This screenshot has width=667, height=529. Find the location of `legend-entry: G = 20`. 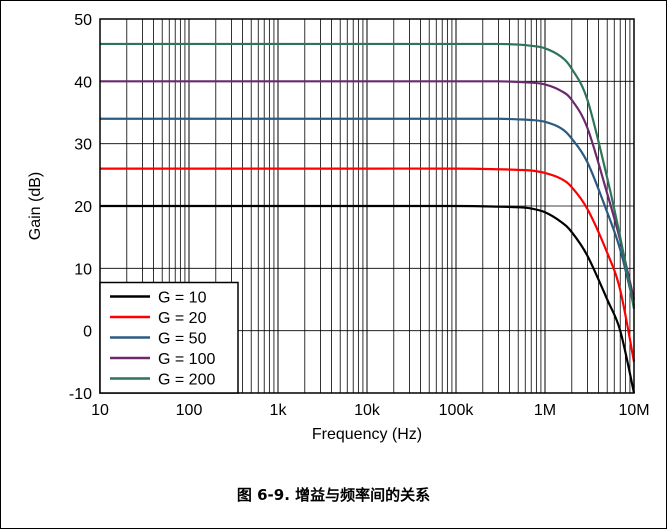

legend-entry: G = 20 is located at coordinates (182, 318).